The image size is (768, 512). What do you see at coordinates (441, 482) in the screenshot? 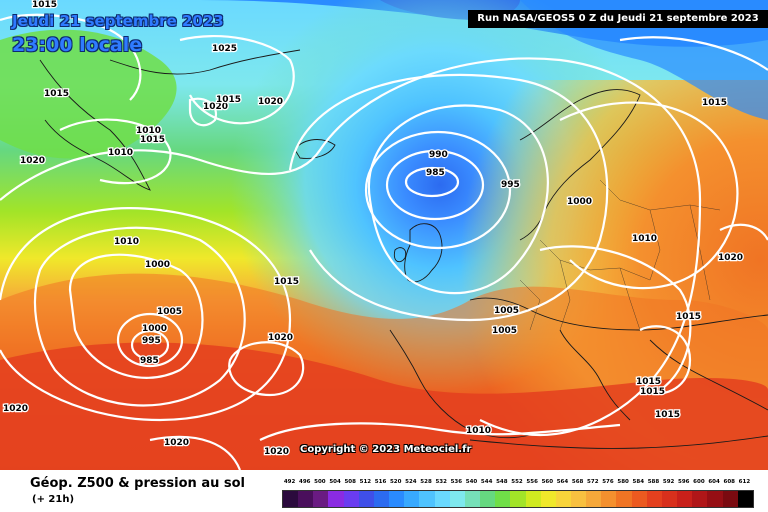
I see `scale-label: 532` at bounding box center [441, 482].